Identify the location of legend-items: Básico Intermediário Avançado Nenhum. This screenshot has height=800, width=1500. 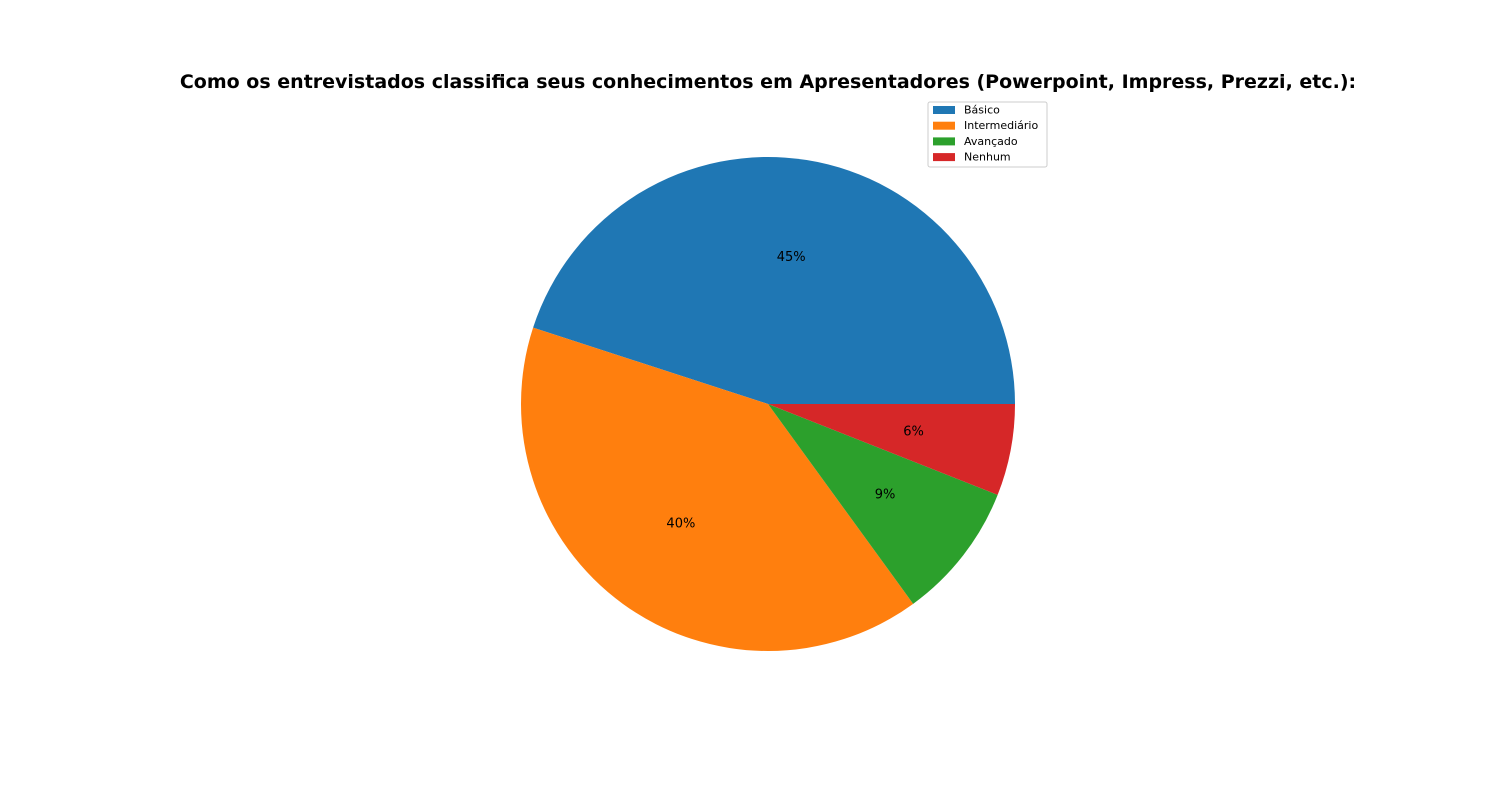
(985, 134).